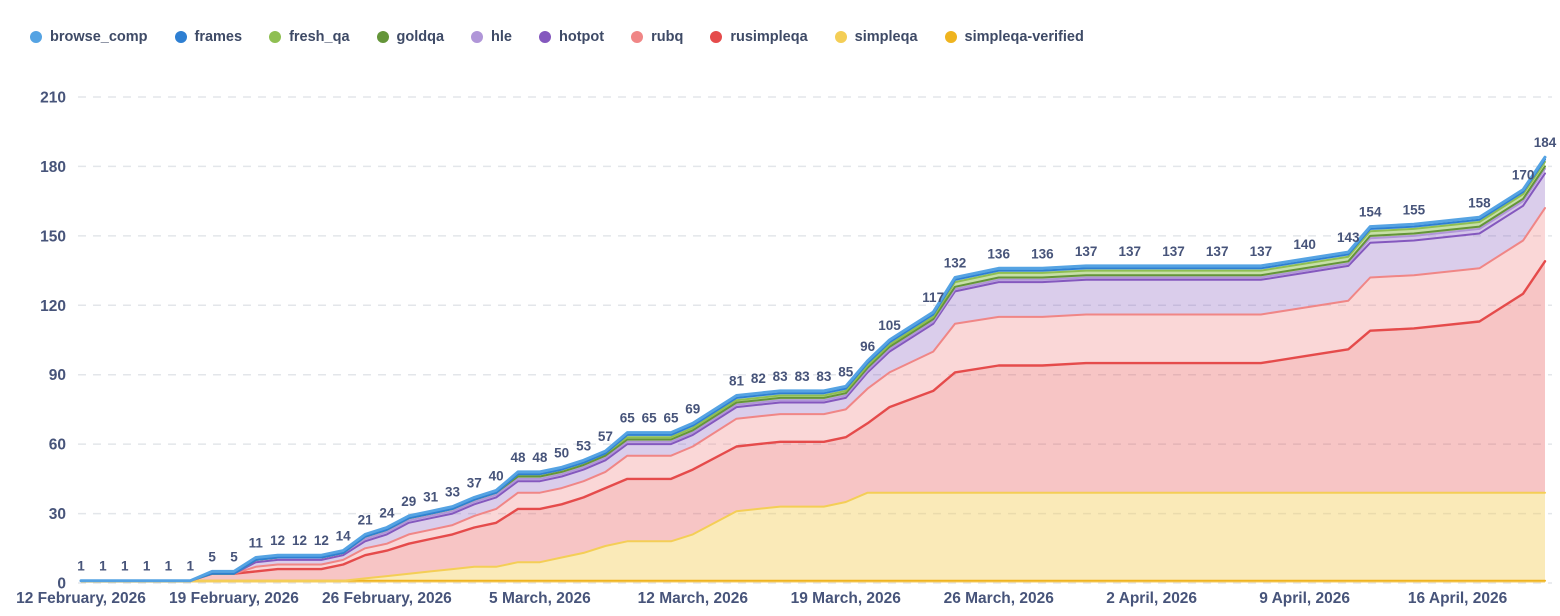  Describe the element at coordinates (496, 475) in the screenshot. I see `point-value-label: 40` at that location.